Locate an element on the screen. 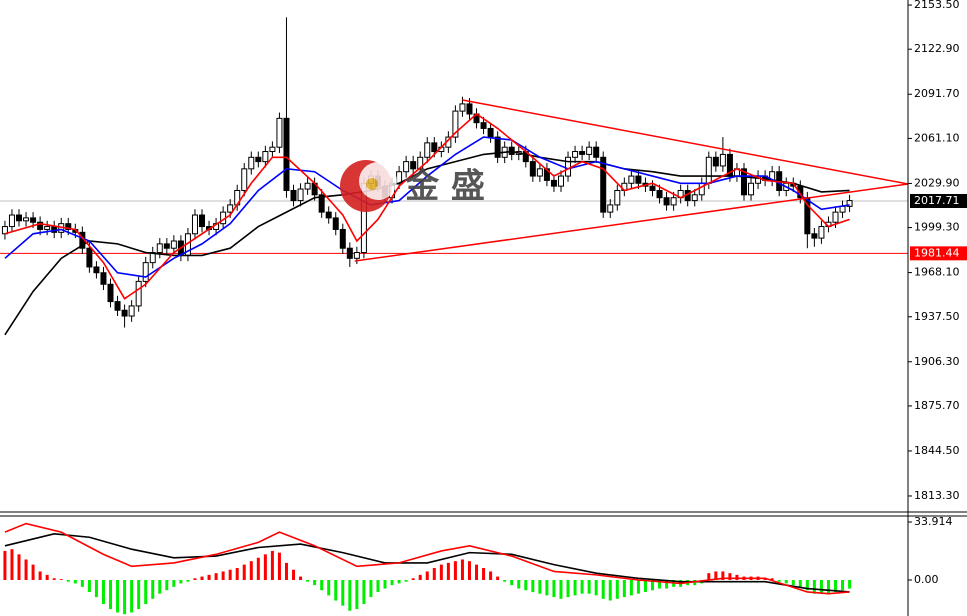 The width and height of the screenshot is (967, 616). y-tick-label: 33.914 is located at coordinates (933, 521).